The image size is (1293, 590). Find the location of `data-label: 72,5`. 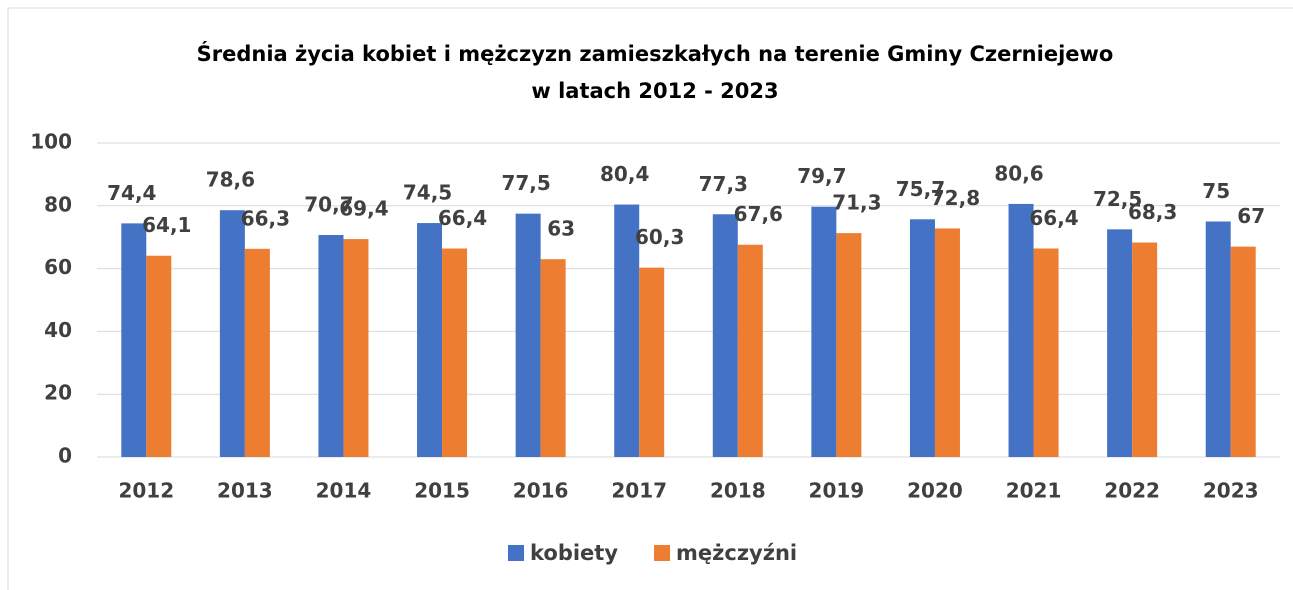

data-label: 72,5 is located at coordinates (1117, 199).